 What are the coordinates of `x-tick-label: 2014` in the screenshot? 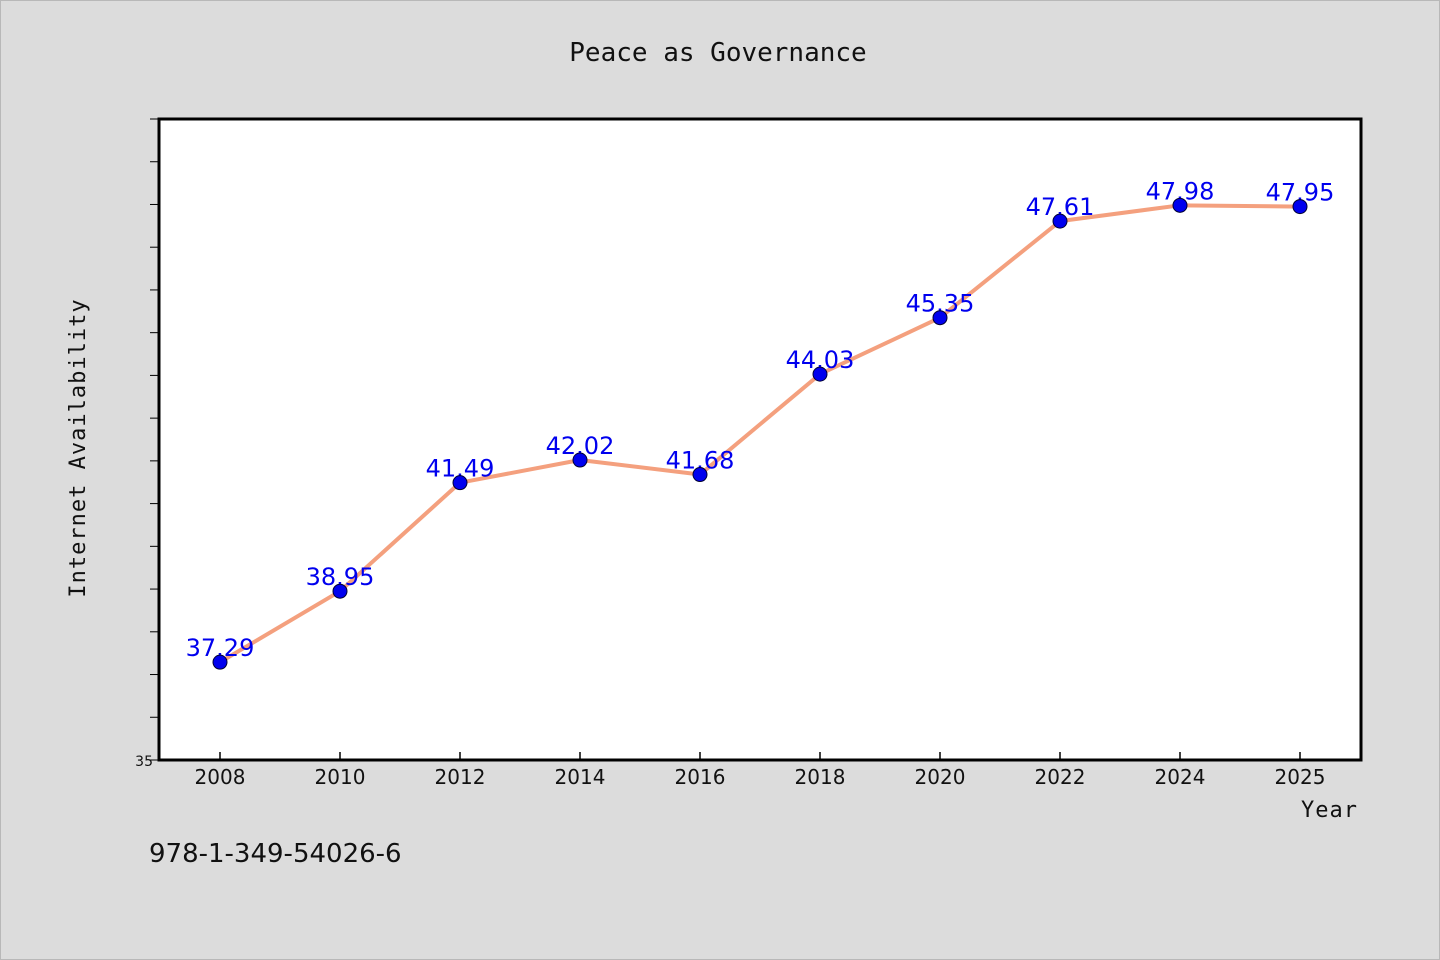 It's located at (580, 777).